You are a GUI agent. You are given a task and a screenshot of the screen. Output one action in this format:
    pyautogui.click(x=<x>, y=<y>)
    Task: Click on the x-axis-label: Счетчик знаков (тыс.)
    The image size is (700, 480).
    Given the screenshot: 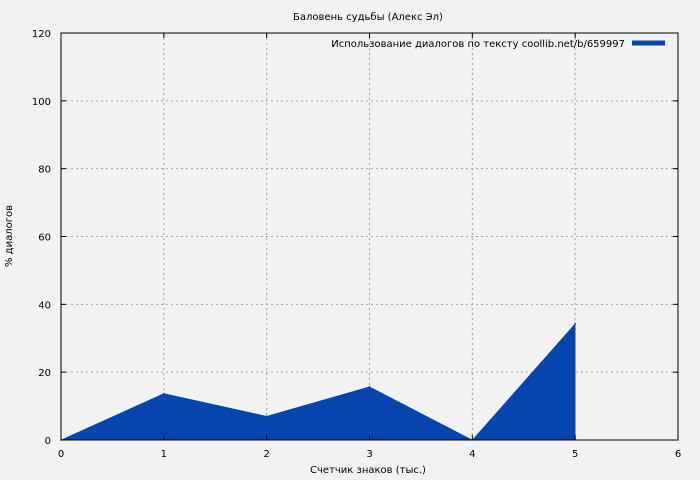 What is the action you would take?
    pyautogui.click(x=368, y=470)
    